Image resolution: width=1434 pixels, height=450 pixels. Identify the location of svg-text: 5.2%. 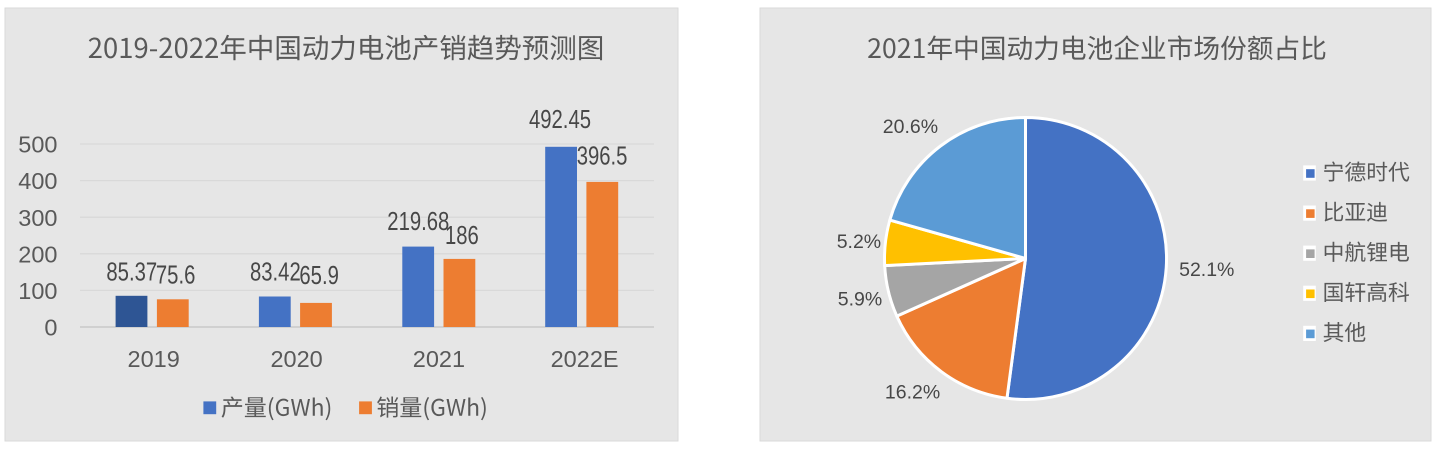
(859, 242).